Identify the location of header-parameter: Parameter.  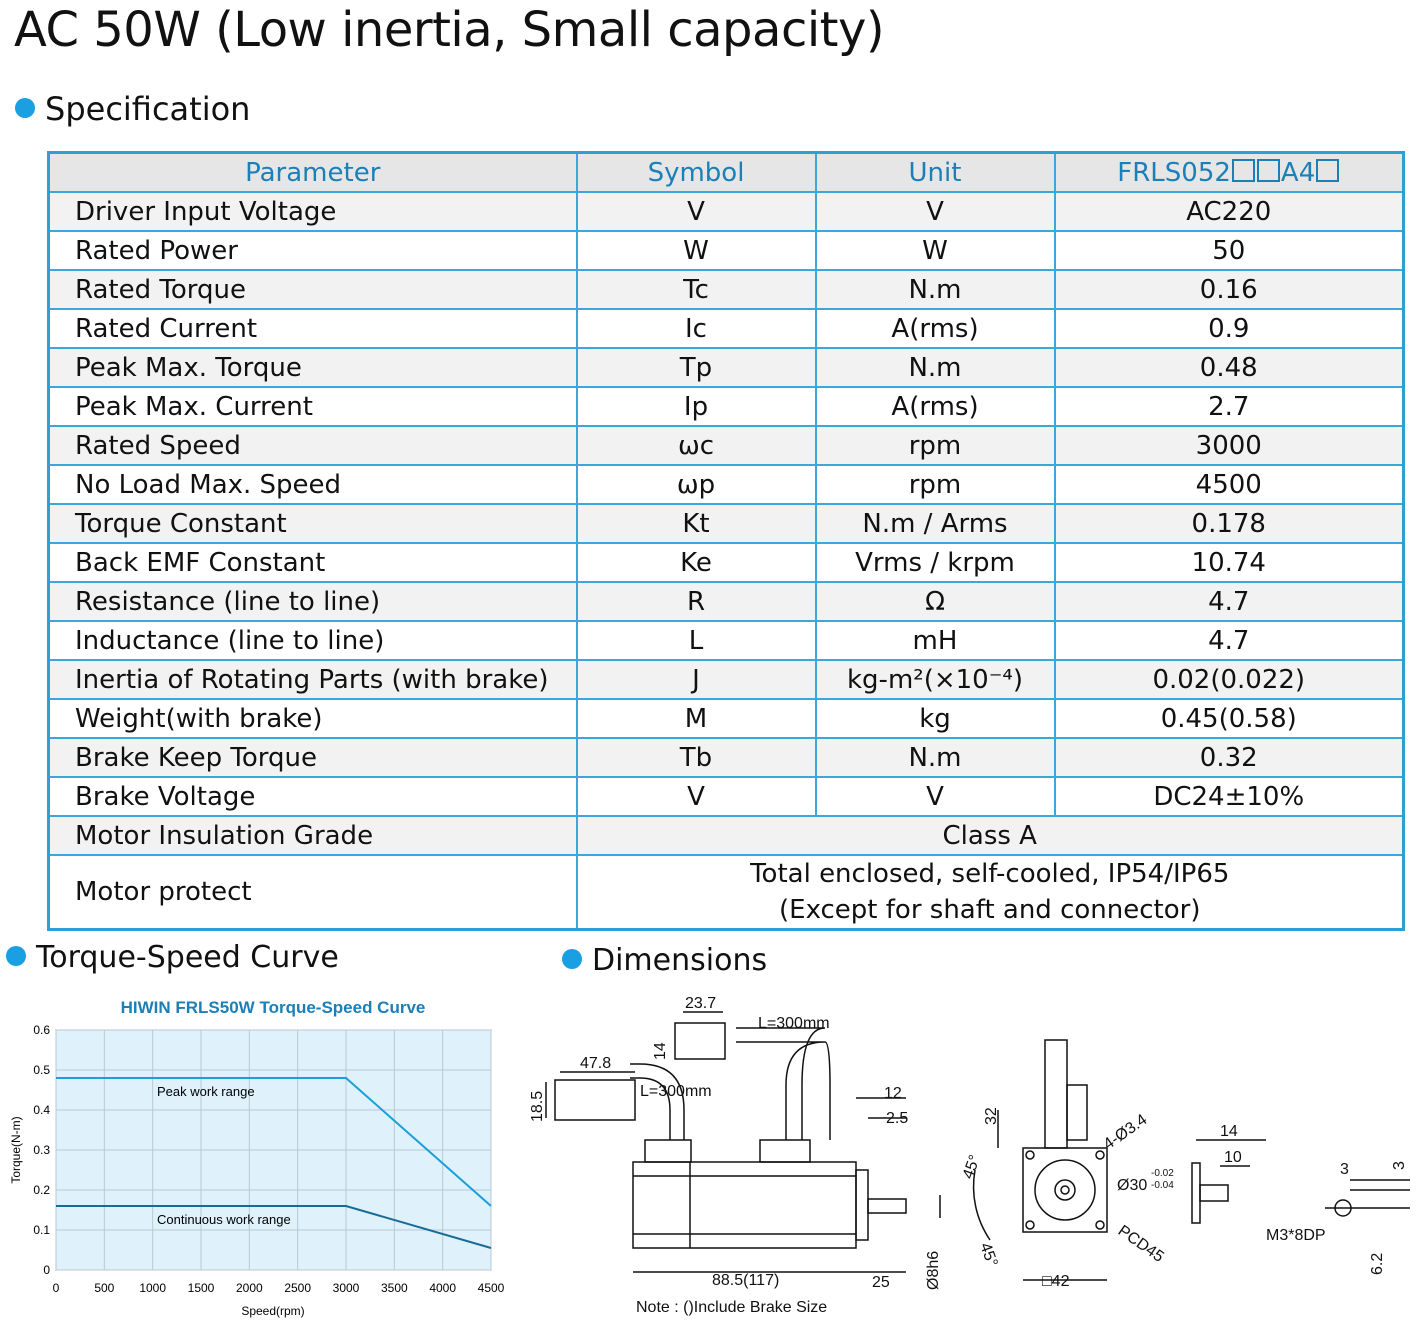
(312, 172).